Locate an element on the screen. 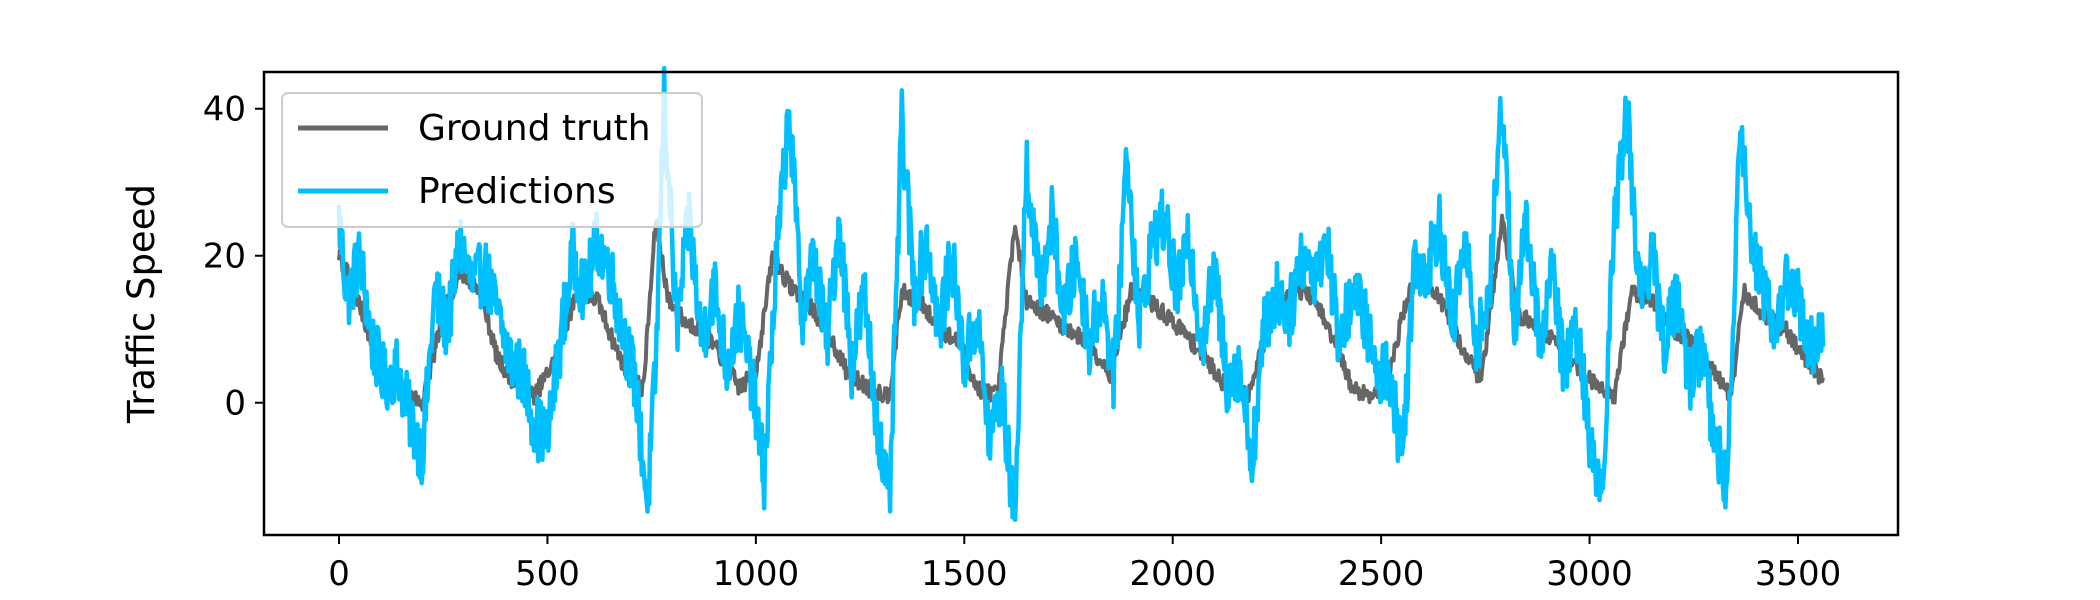  legend-label-predictions: Predictions is located at coordinates (517, 191).